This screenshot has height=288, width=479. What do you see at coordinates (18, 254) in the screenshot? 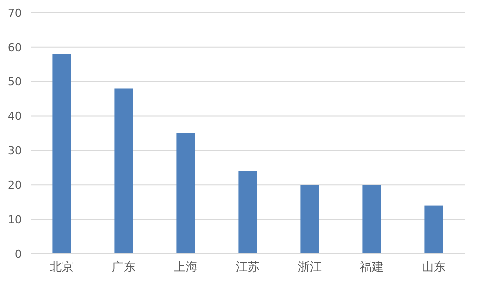
I see `y-tick-label: 0` at bounding box center [18, 254].